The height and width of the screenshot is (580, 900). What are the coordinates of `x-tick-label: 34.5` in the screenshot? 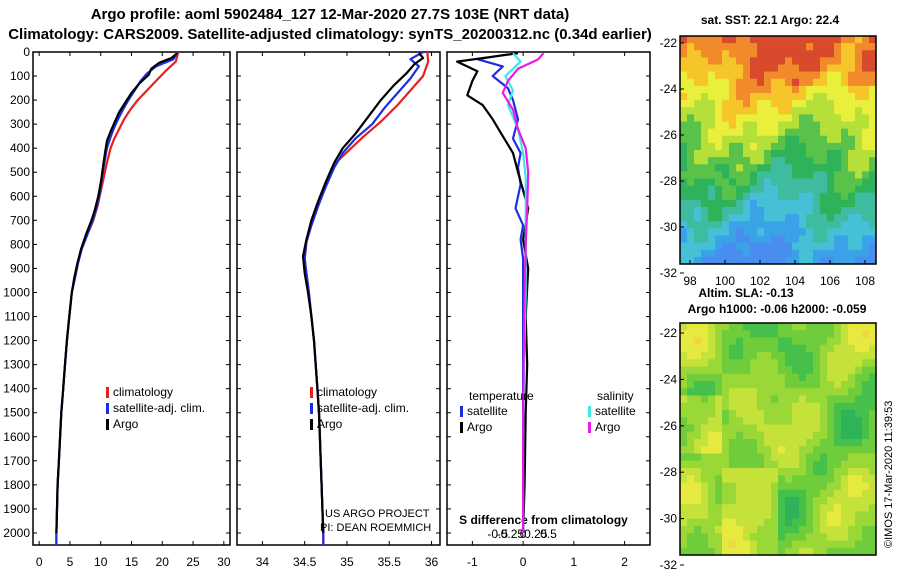 It's located at (305, 562).